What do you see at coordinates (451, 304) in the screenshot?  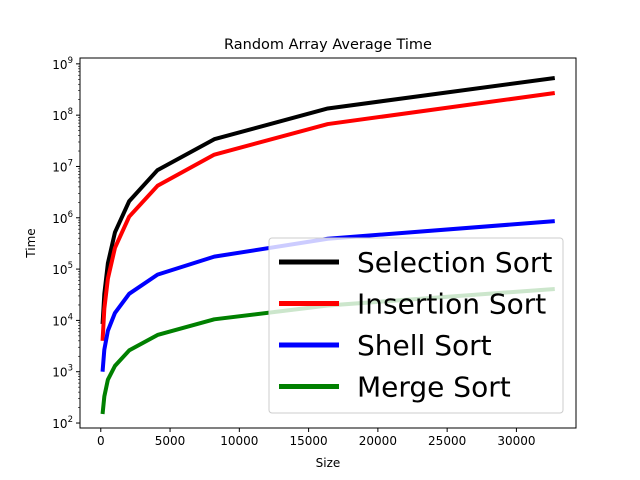 I see `legend-label-1: Insertion Sort` at bounding box center [451, 304].